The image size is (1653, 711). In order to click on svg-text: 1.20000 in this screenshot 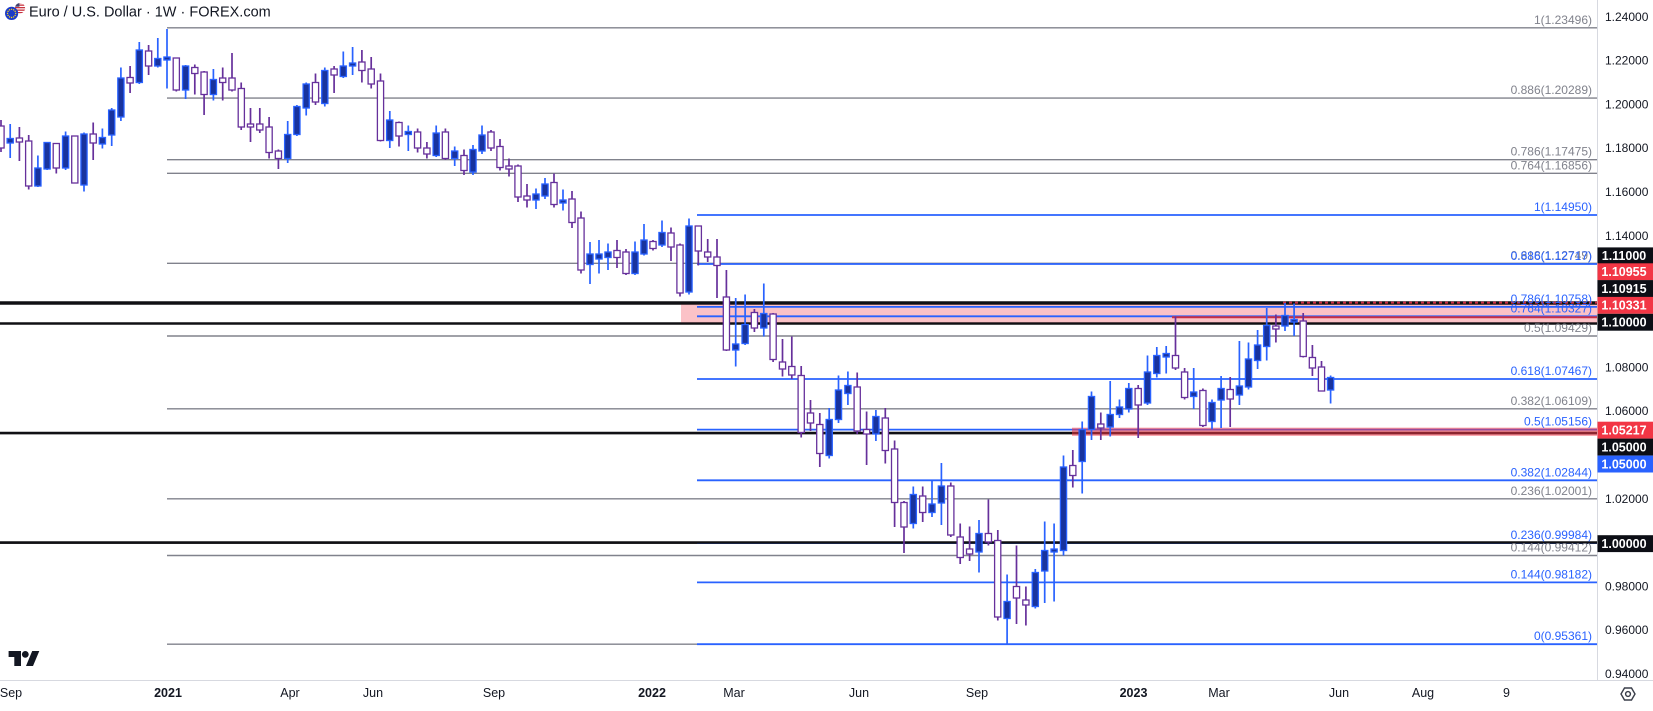, I will do `click(1627, 104)`.